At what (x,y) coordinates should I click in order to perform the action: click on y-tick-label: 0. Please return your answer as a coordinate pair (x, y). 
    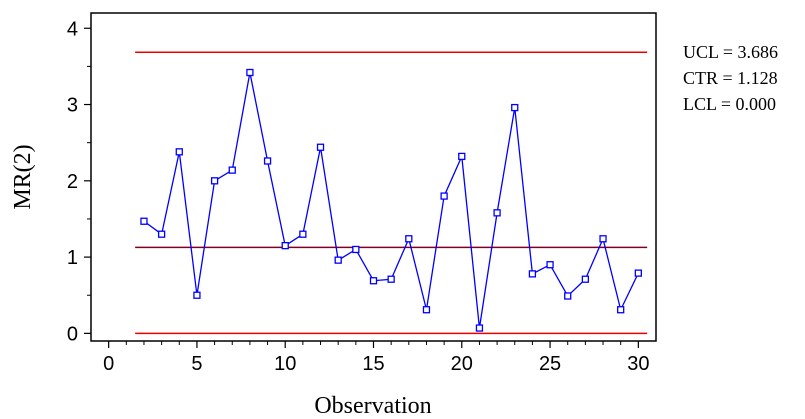
    Looking at the image, I should click on (72, 334).